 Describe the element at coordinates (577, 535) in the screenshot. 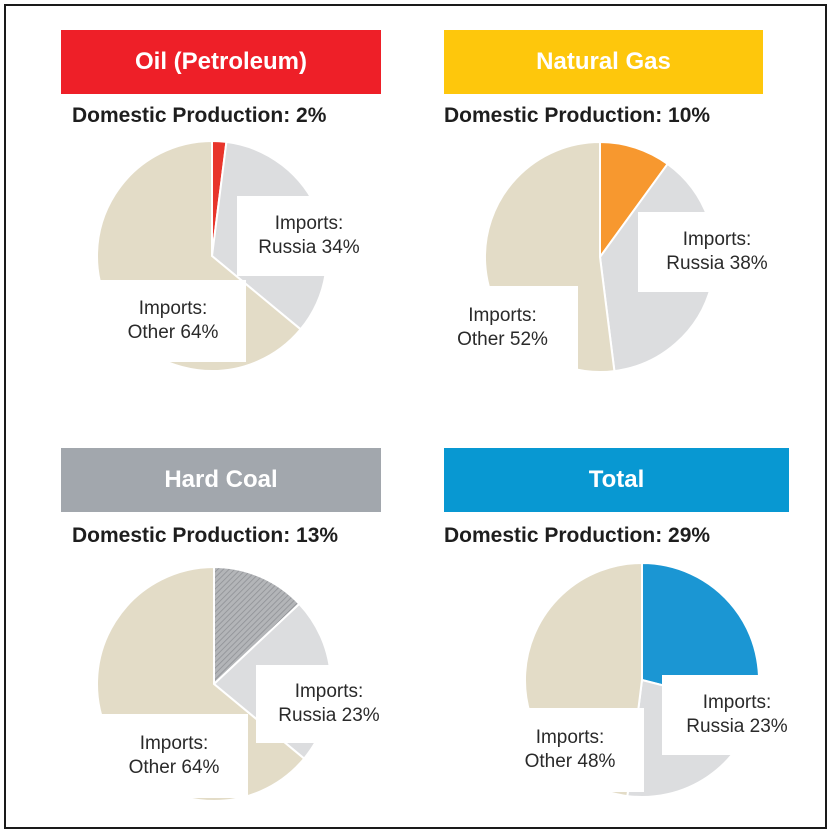

I see `total-subtitle: Domestic Production: 29%` at that location.